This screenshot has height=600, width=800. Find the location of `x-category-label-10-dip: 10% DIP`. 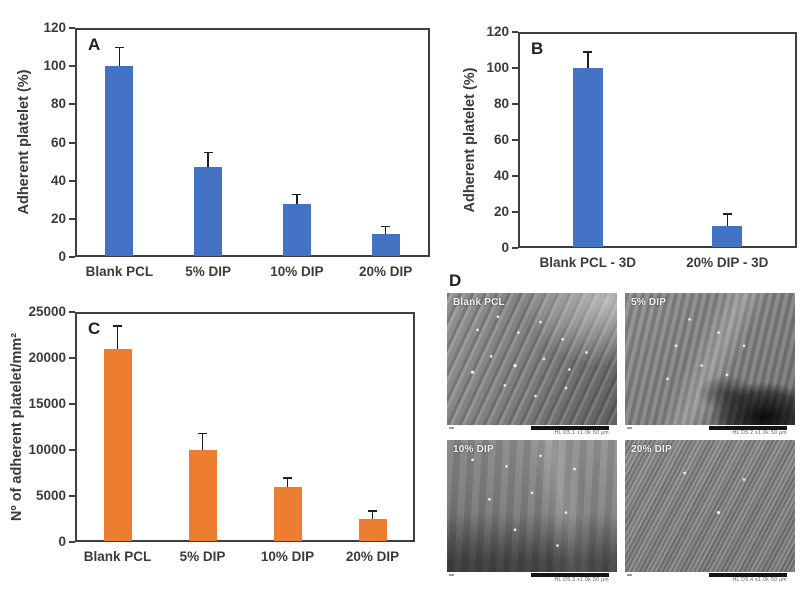

x-category-label-10-dip: 10% DIP is located at coordinates (297, 271).